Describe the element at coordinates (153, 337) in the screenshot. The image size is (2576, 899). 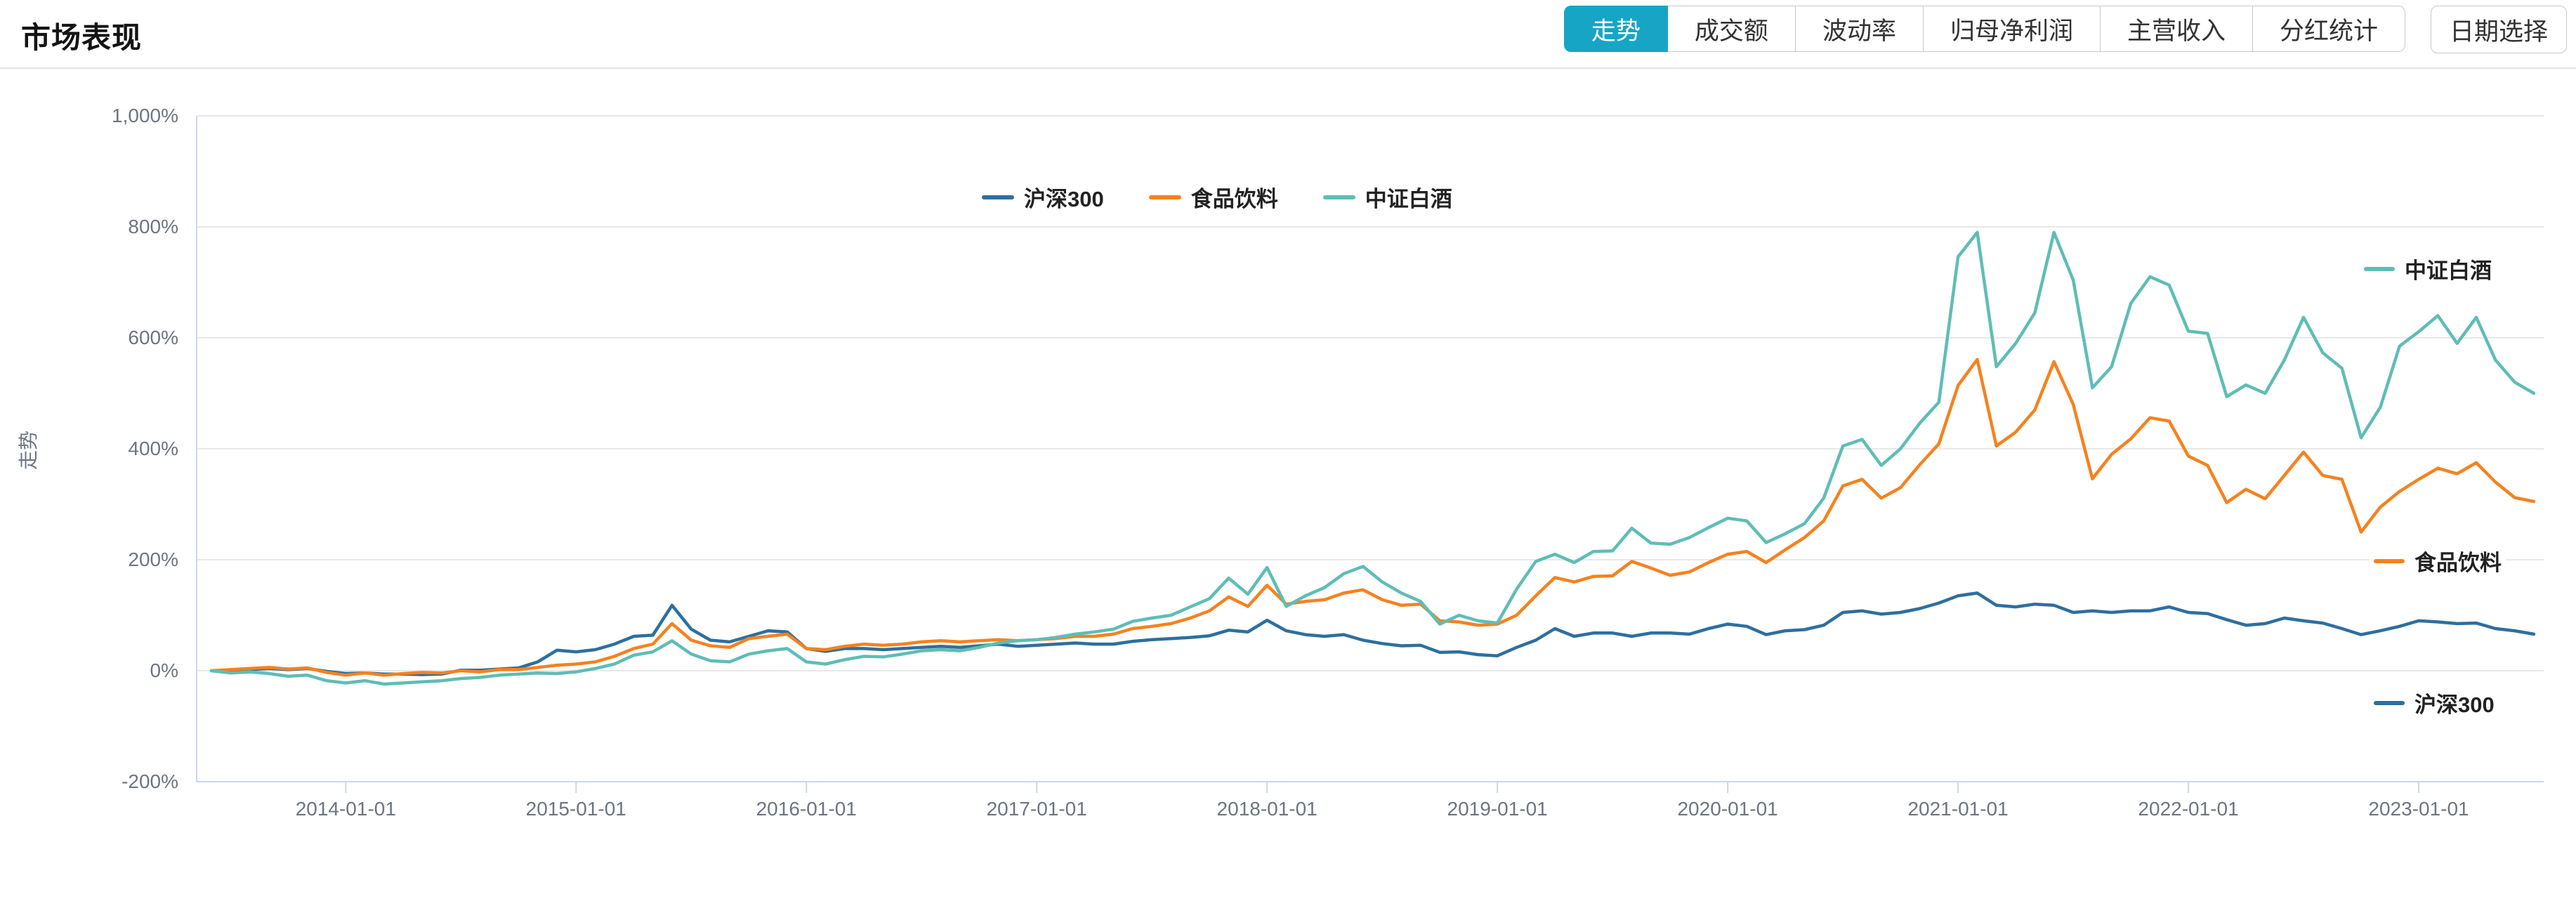
I see `y-tick-label: 600%` at that location.